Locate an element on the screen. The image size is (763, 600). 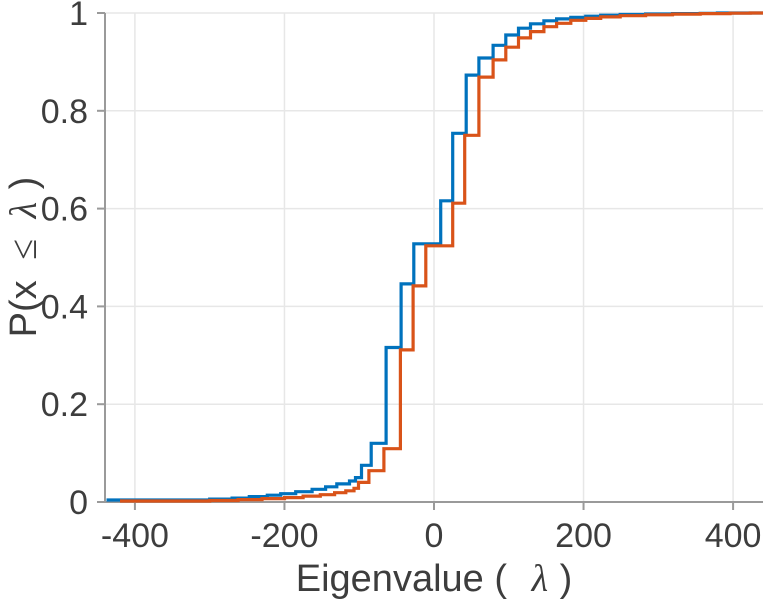
y-axis-label: P(x ≤ λ ) is located at coordinates (24, 257).